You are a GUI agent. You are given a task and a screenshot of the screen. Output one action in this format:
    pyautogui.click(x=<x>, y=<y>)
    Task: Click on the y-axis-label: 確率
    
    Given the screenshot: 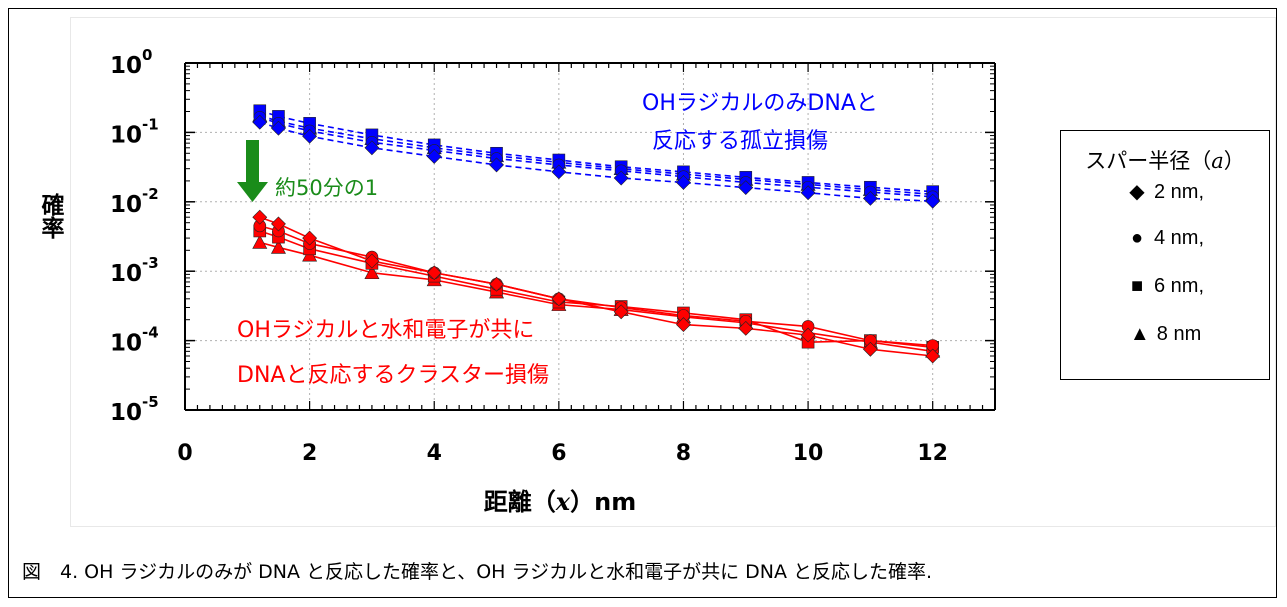 What is the action you would take?
    pyautogui.click(x=51, y=215)
    